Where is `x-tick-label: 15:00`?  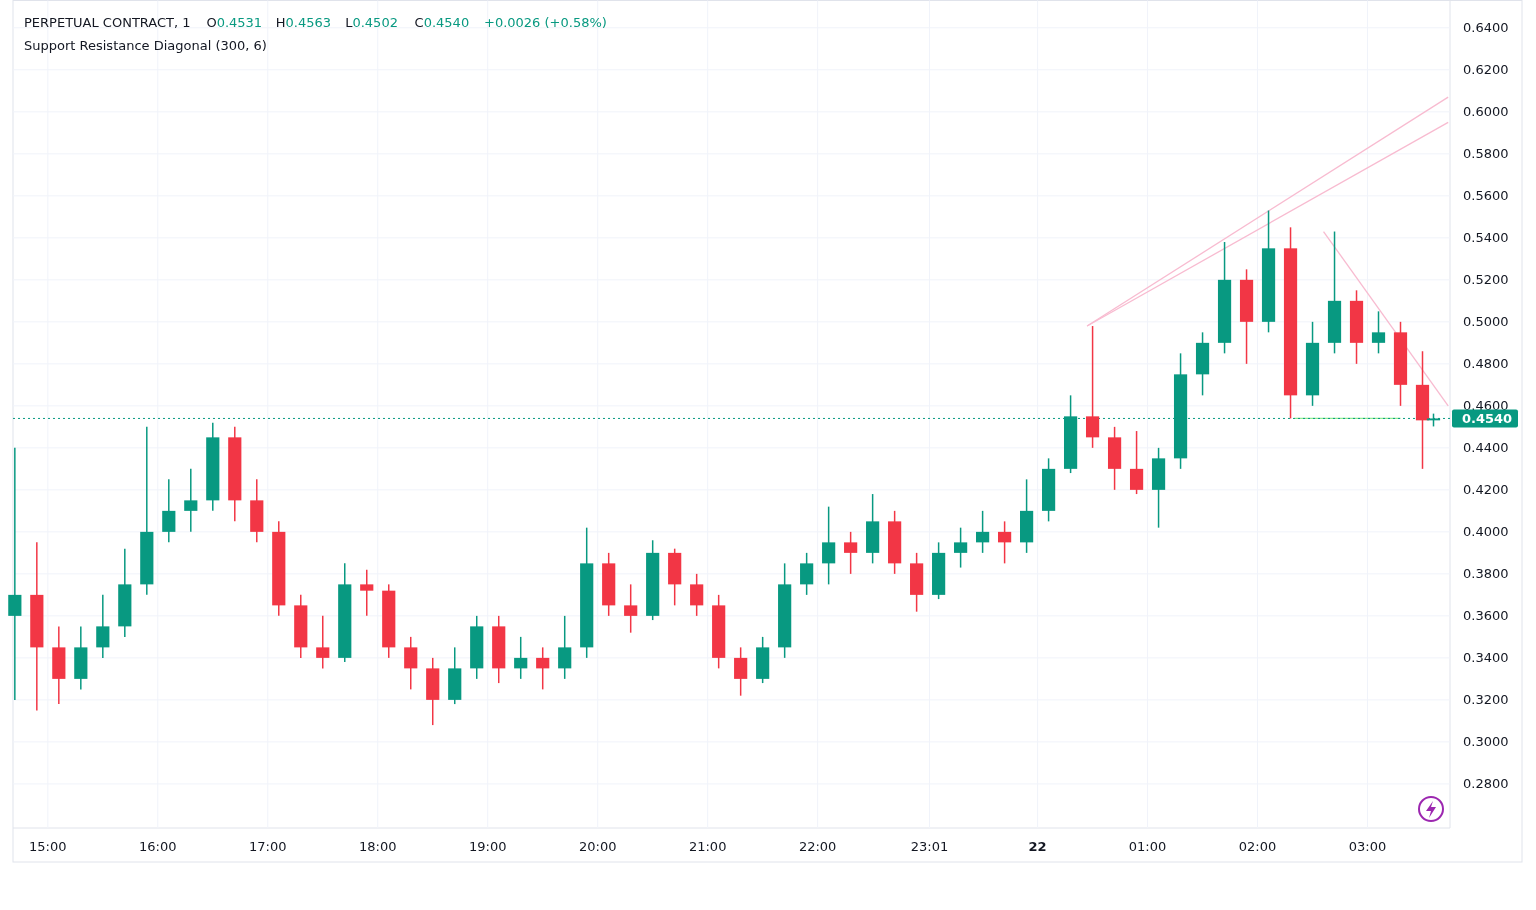
x-tick-label: 15:00 is located at coordinates (48, 846).